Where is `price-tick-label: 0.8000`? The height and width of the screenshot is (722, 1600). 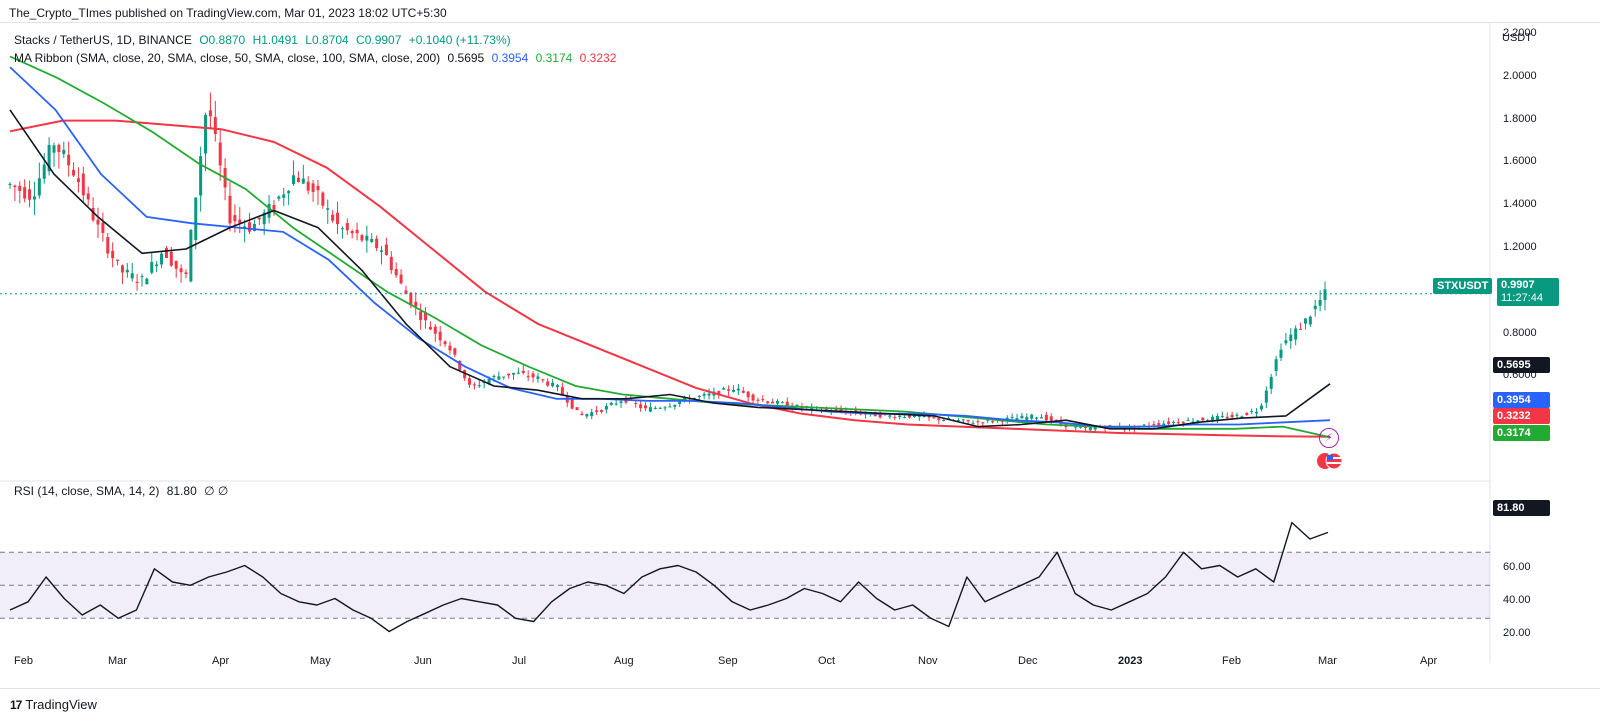 price-tick-label: 0.8000 is located at coordinates (1520, 332).